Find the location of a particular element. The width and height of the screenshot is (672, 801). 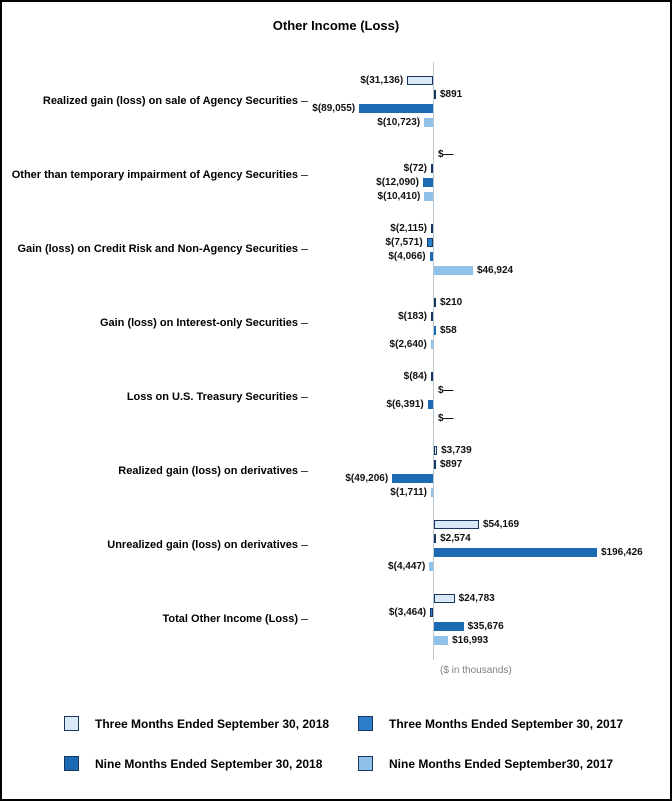

category-label: Loss on U.S. Treasury Securities is located at coordinates (212, 397).